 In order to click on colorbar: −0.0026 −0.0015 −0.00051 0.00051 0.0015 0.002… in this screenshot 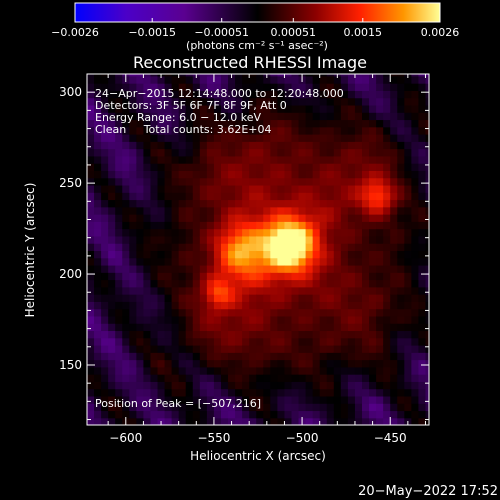, I will do `click(255, 27)`.